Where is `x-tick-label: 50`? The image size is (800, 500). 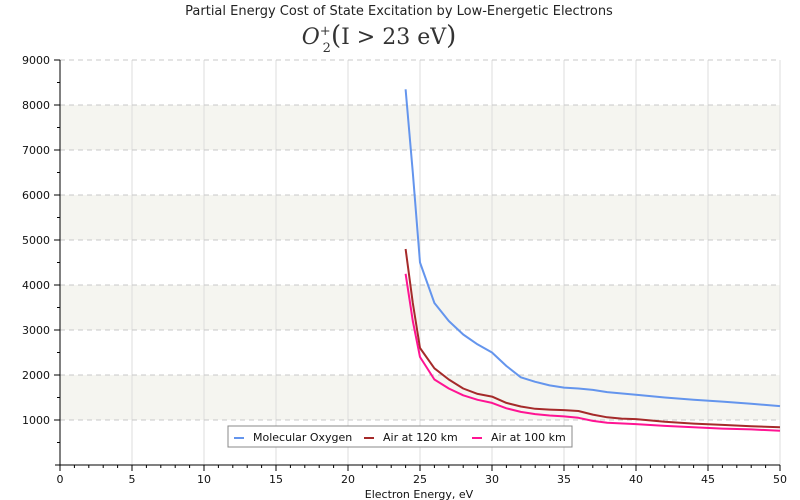 x-tick-label: 50 is located at coordinates (780, 479).